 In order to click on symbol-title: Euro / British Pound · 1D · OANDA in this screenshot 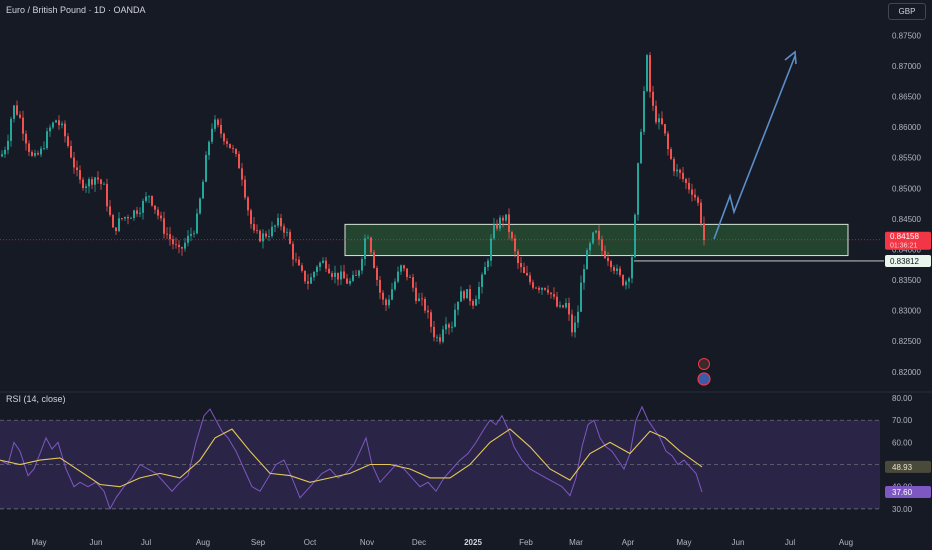, I will do `click(76, 10)`.